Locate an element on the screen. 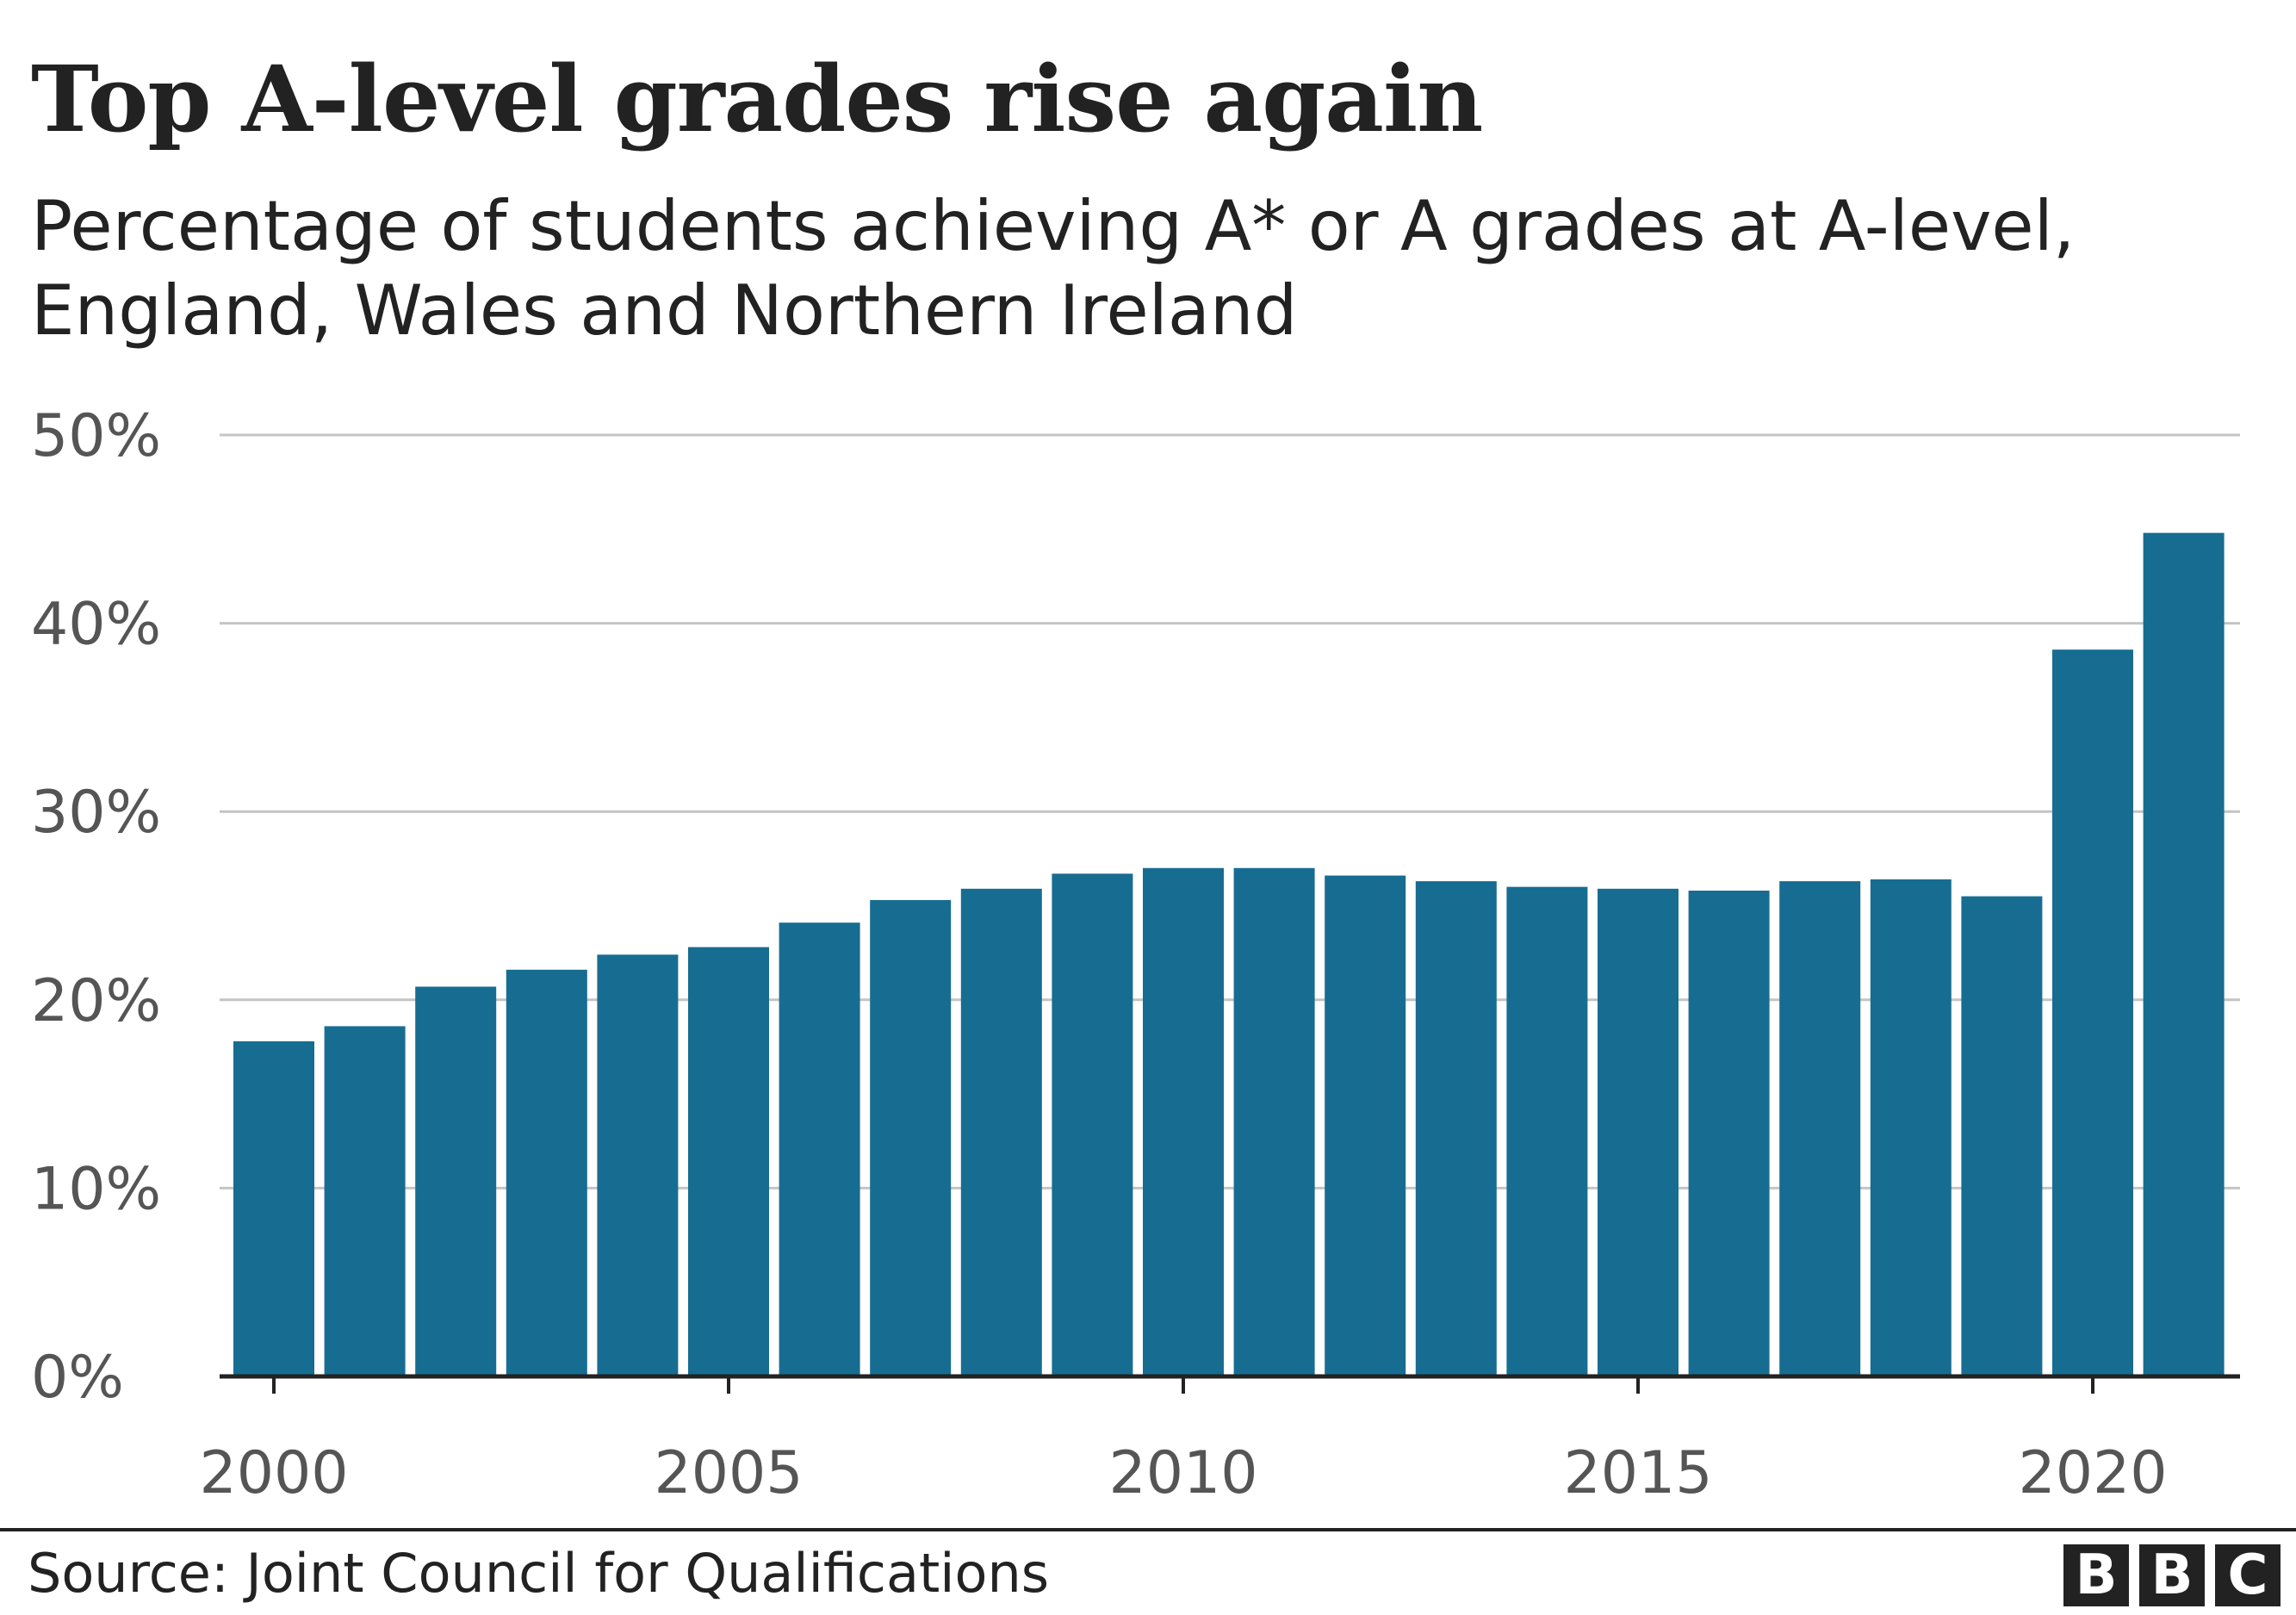 This screenshot has width=2296, height=1615. bar-2007 is located at coordinates (911, 1137).